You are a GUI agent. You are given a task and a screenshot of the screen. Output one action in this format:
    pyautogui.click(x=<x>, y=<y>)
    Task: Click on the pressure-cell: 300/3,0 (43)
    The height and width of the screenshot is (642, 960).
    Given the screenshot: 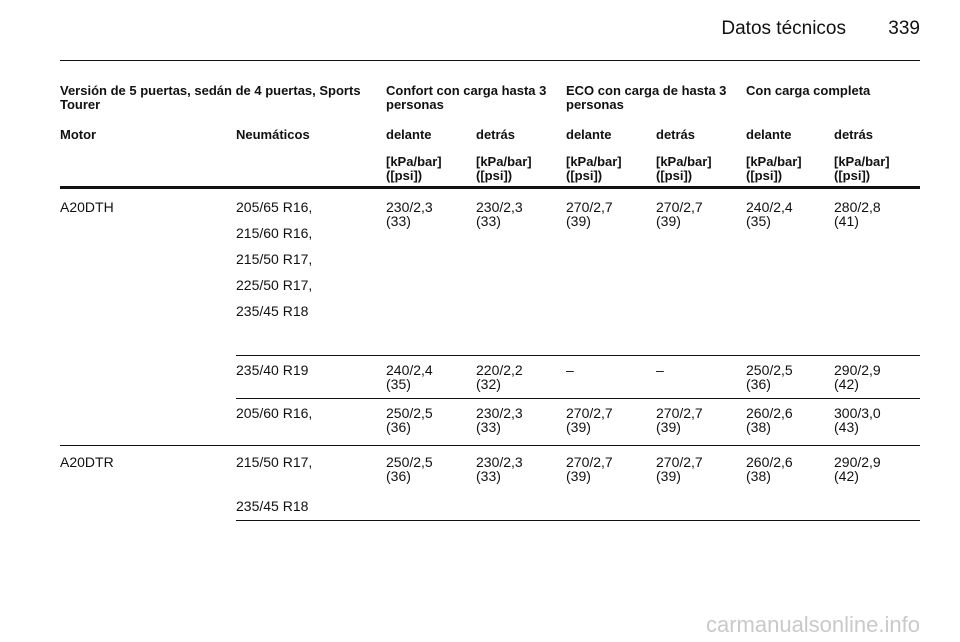 What is the action you would take?
    pyautogui.click(x=857, y=420)
    